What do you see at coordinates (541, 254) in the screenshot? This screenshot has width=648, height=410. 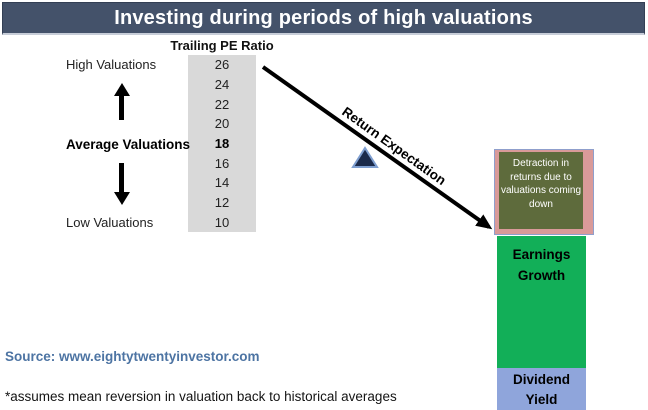 I see `earnings-growth-label: Earnings` at bounding box center [541, 254].